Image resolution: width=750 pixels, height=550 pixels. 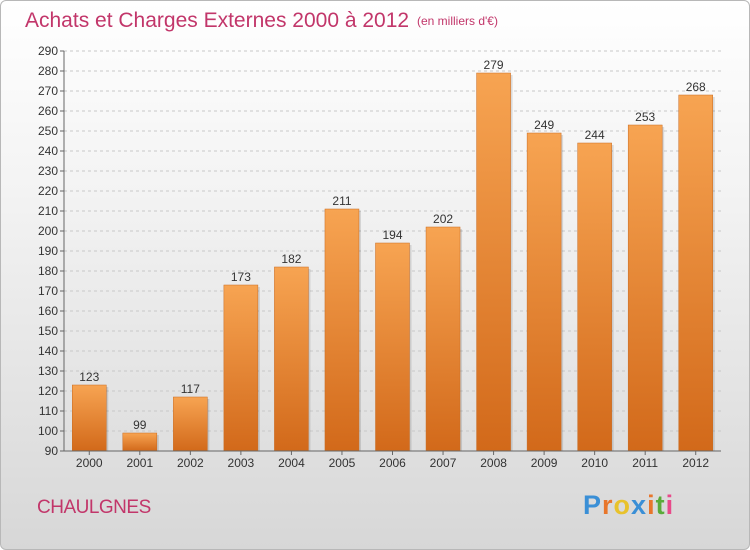 What do you see at coordinates (608, 505) in the screenshot?
I see `logo-letter: r` at bounding box center [608, 505].